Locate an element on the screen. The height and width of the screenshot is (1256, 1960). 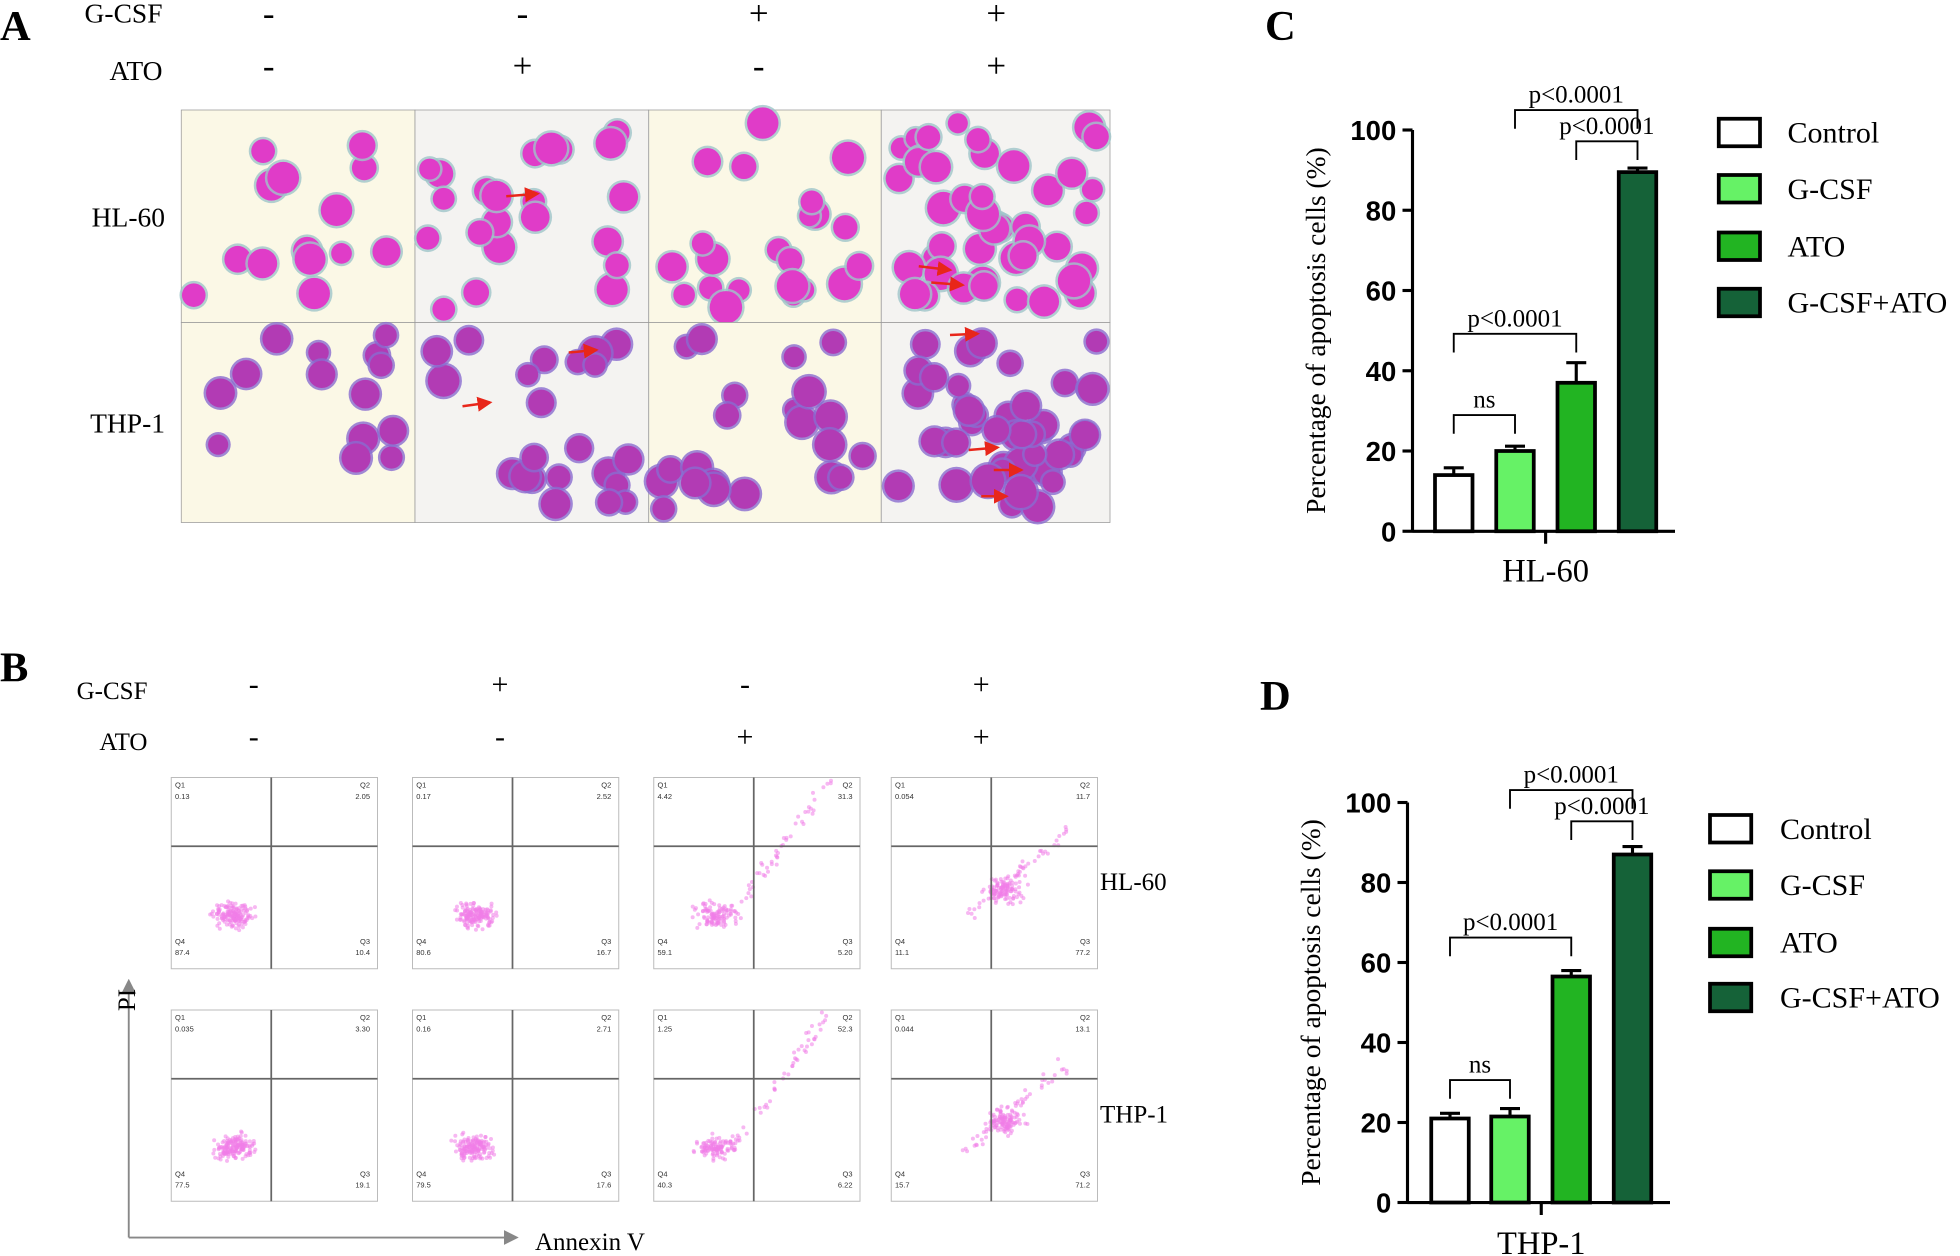
quadrant-name: Q3 is located at coordinates (365, 1173).